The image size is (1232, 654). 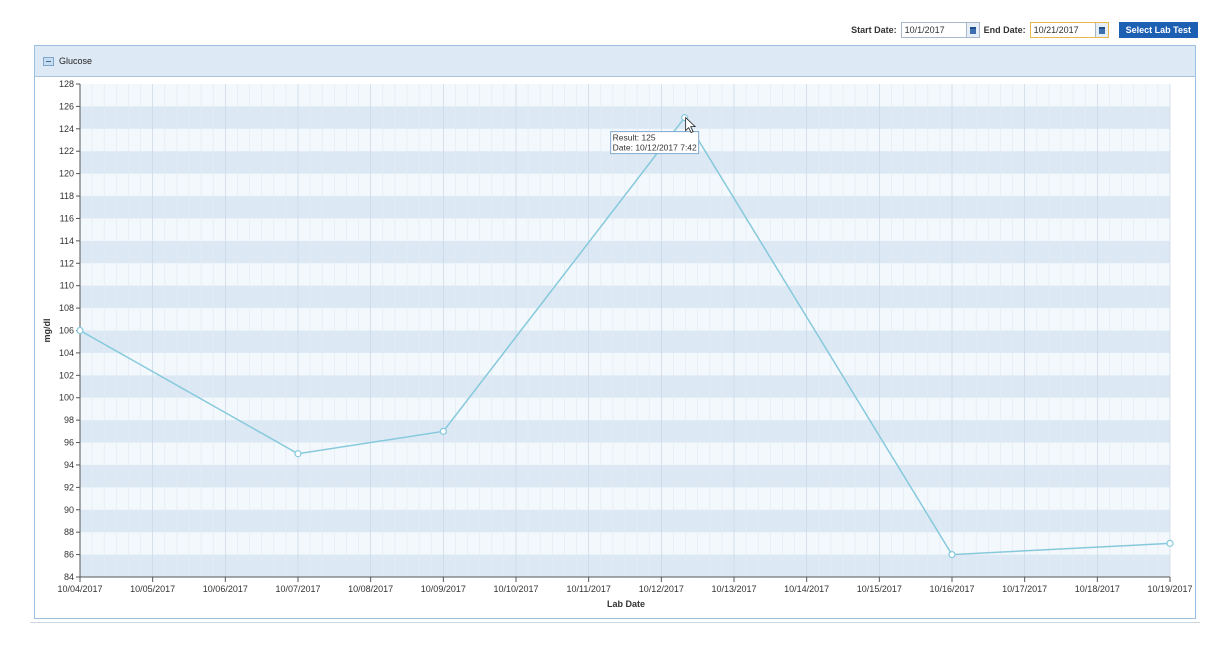 I want to click on start-date-picker, so click(x=940, y=30).